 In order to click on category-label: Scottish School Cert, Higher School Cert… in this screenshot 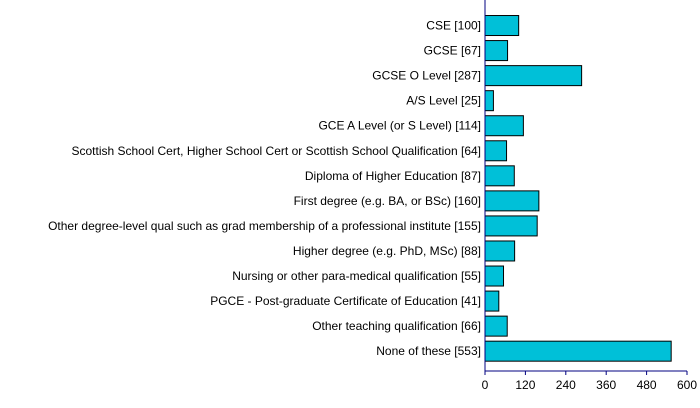, I will do `click(276, 151)`.